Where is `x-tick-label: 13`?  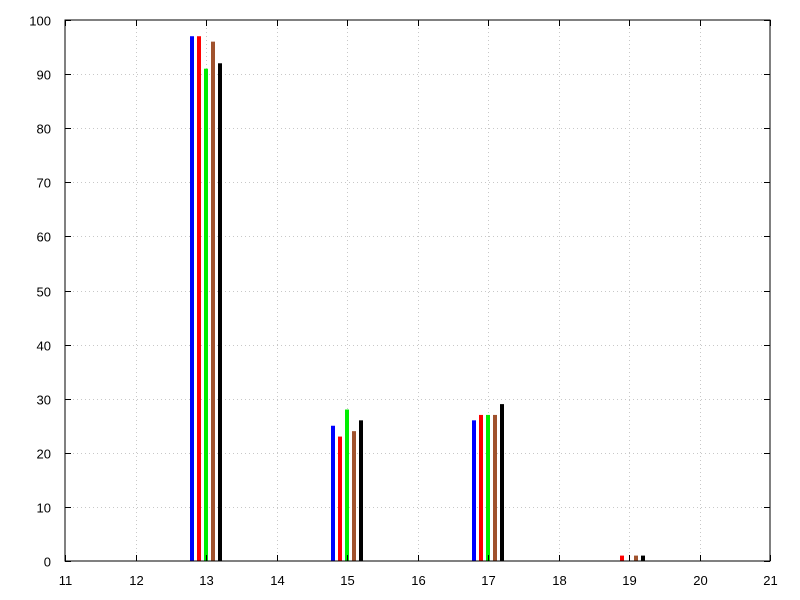
x-tick-label: 13 is located at coordinates (206, 580).